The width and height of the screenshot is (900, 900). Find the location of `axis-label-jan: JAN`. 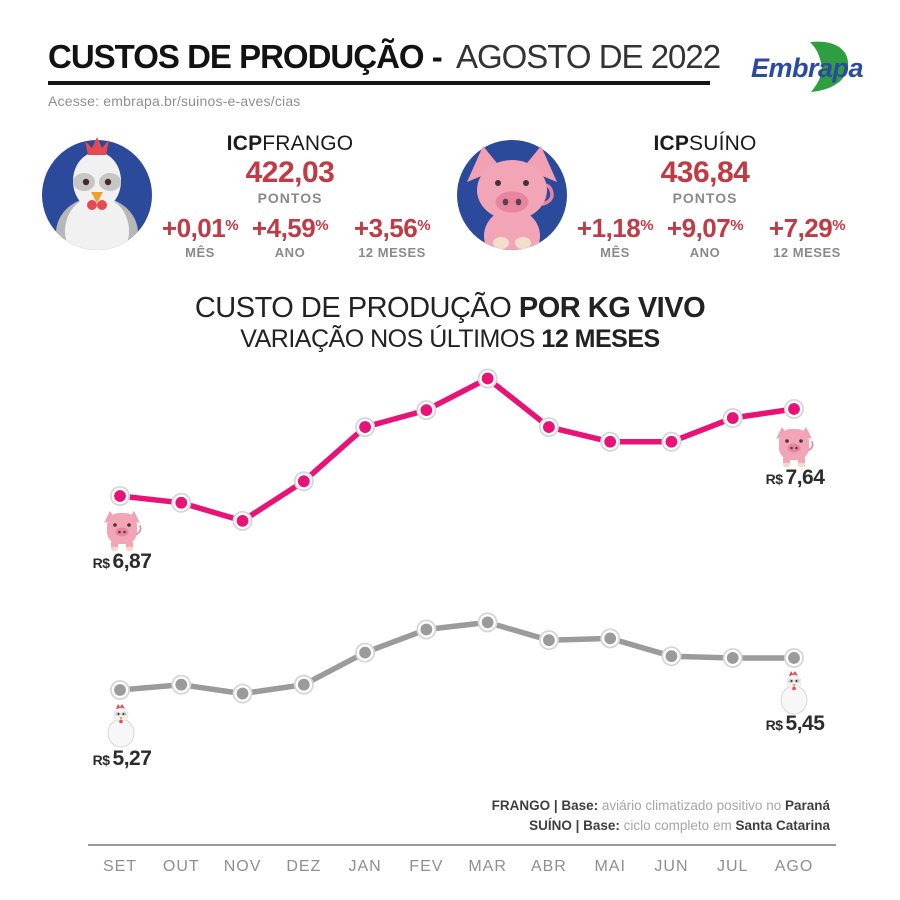

axis-label-jan: JAN is located at coordinates (364, 866).